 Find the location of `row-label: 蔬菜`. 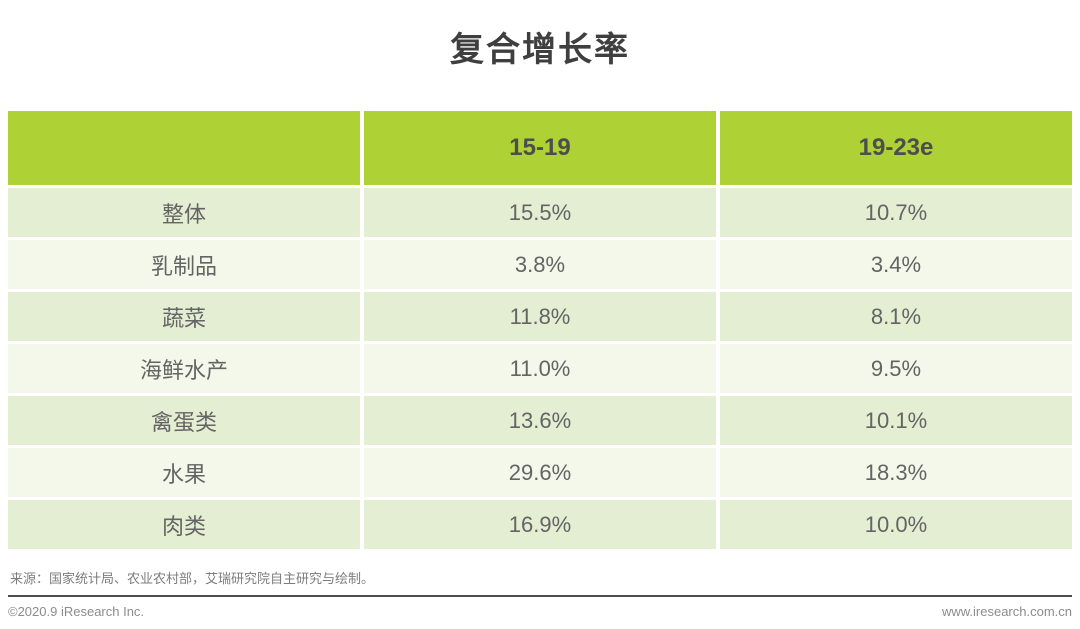

row-label: 蔬菜 is located at coordinates (184, 316).